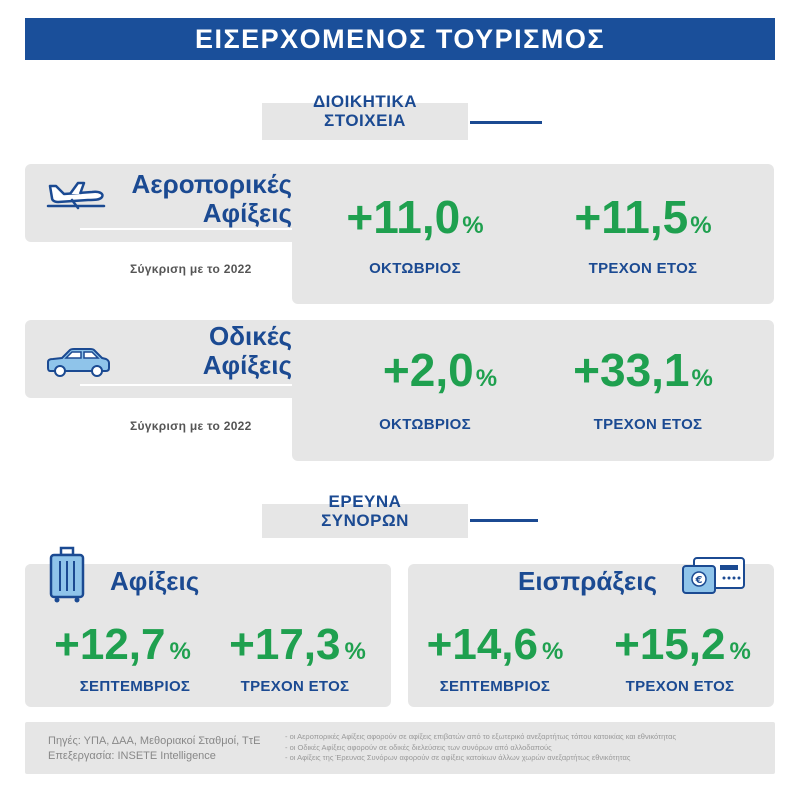  Describe the element at coordinates (702, 378) in the screenshot. I see `road-ytd-pct: %` at that location.